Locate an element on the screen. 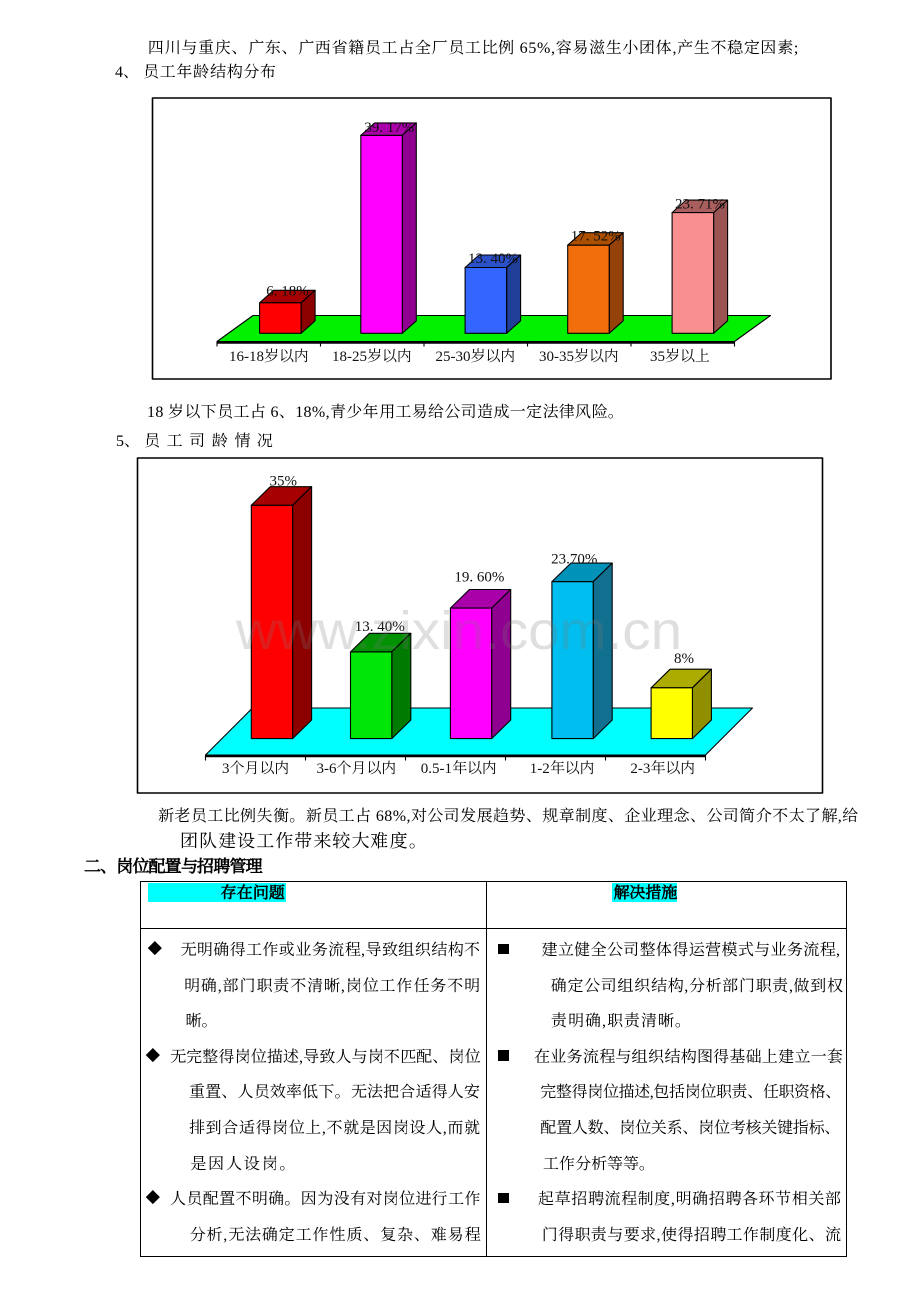 This screenshot has width=920, height=1302. svg-text: 18-25岁以内 is located at coordinates (372, 356).